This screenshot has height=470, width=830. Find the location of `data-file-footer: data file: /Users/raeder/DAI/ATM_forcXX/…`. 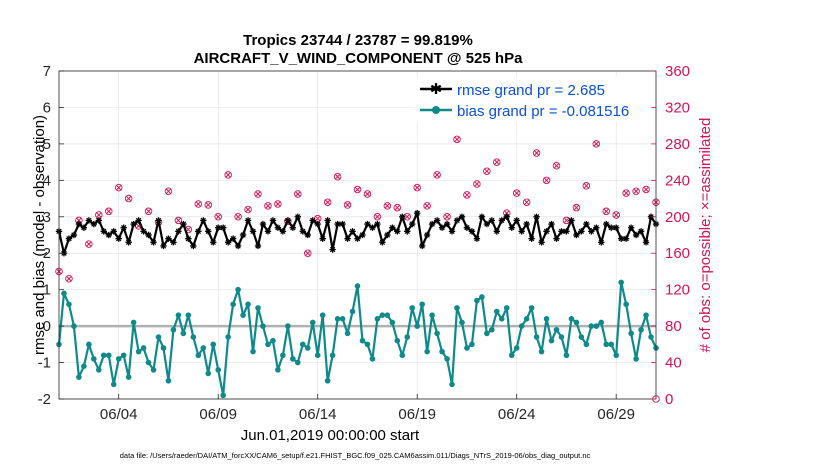

data-file-footer: data file: /Users/raeder/DAI/ATM_forcXX/… is located at coordinates (355, 455).